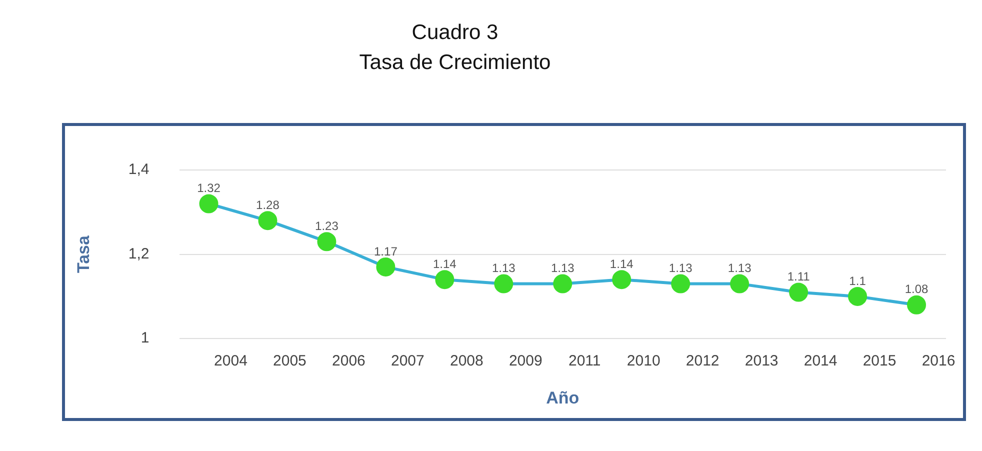  What do you see at coordinates (268, 205) in the screenshot?
I see `data-label: 1.28` at bounding box center [268, 205].